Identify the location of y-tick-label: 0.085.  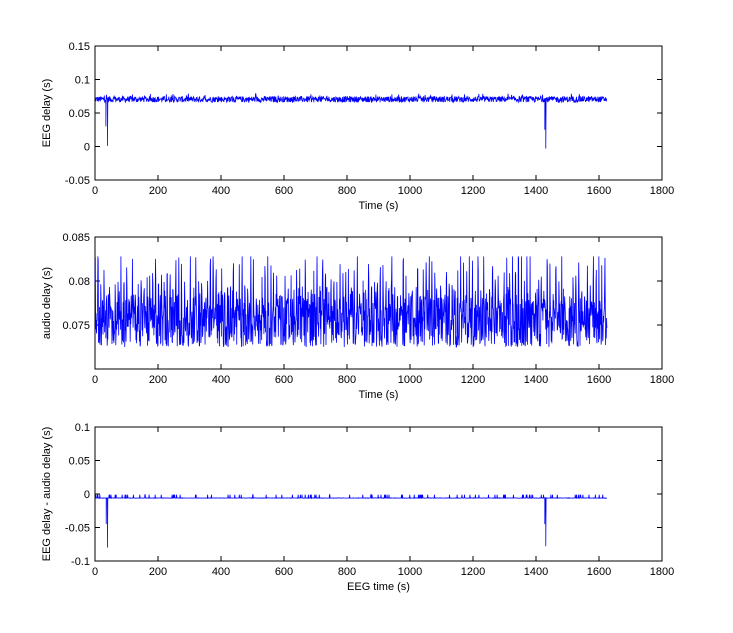
(76, 238).